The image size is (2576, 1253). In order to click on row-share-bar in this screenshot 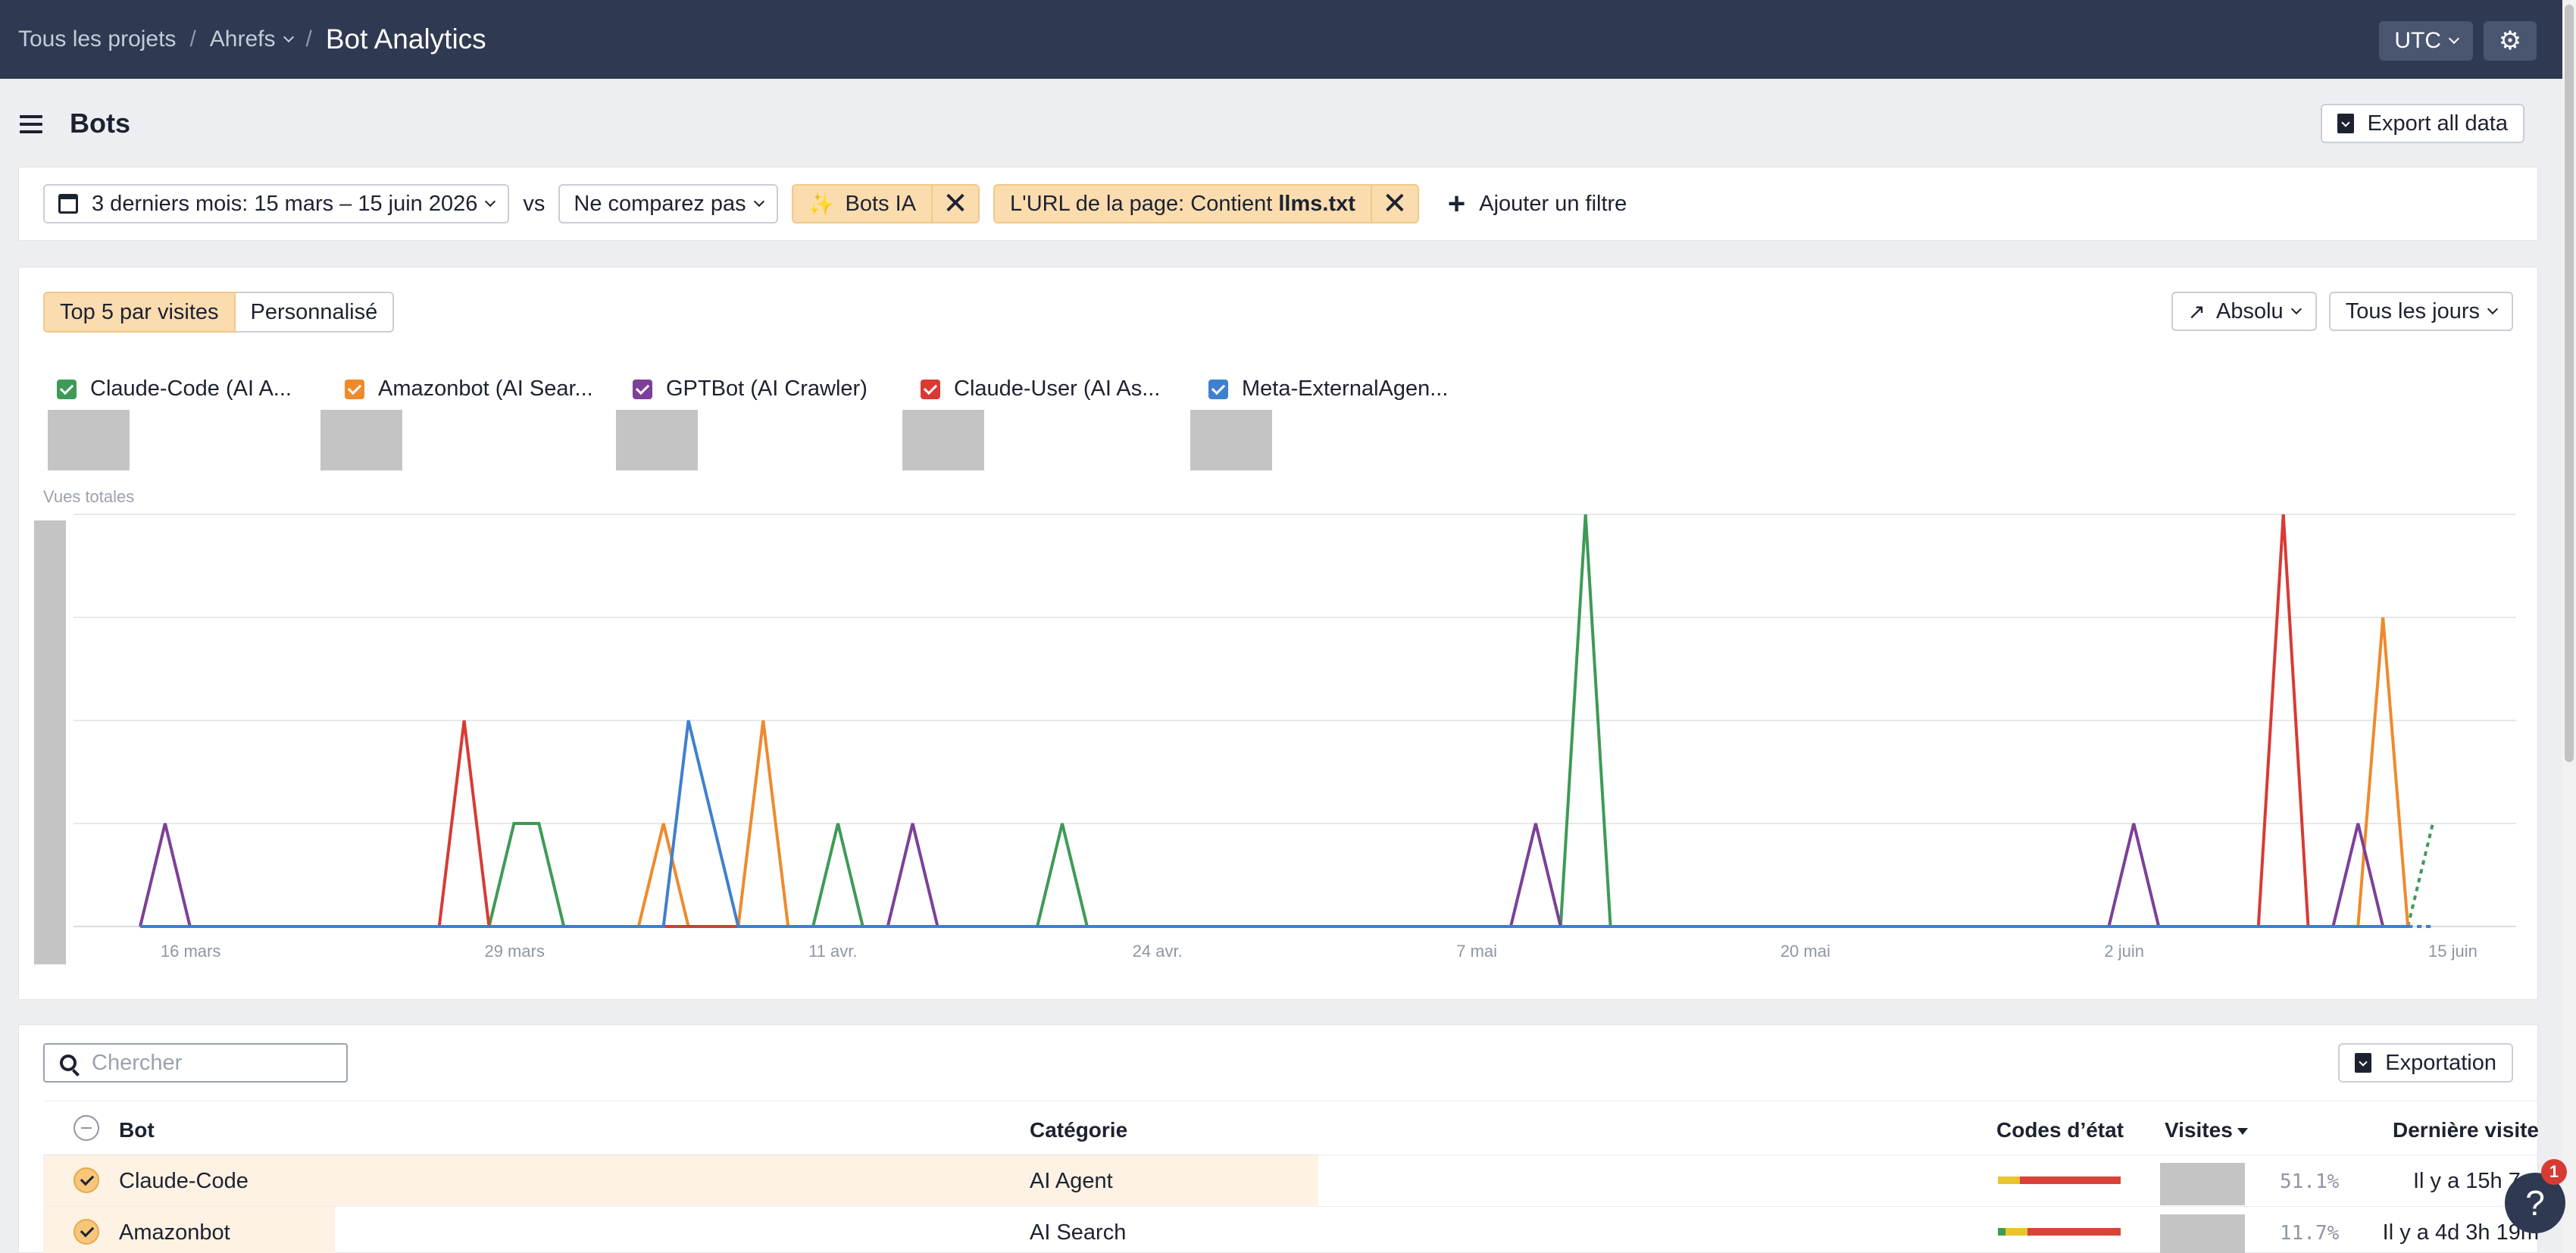, I will do `click(681, 1180)`.